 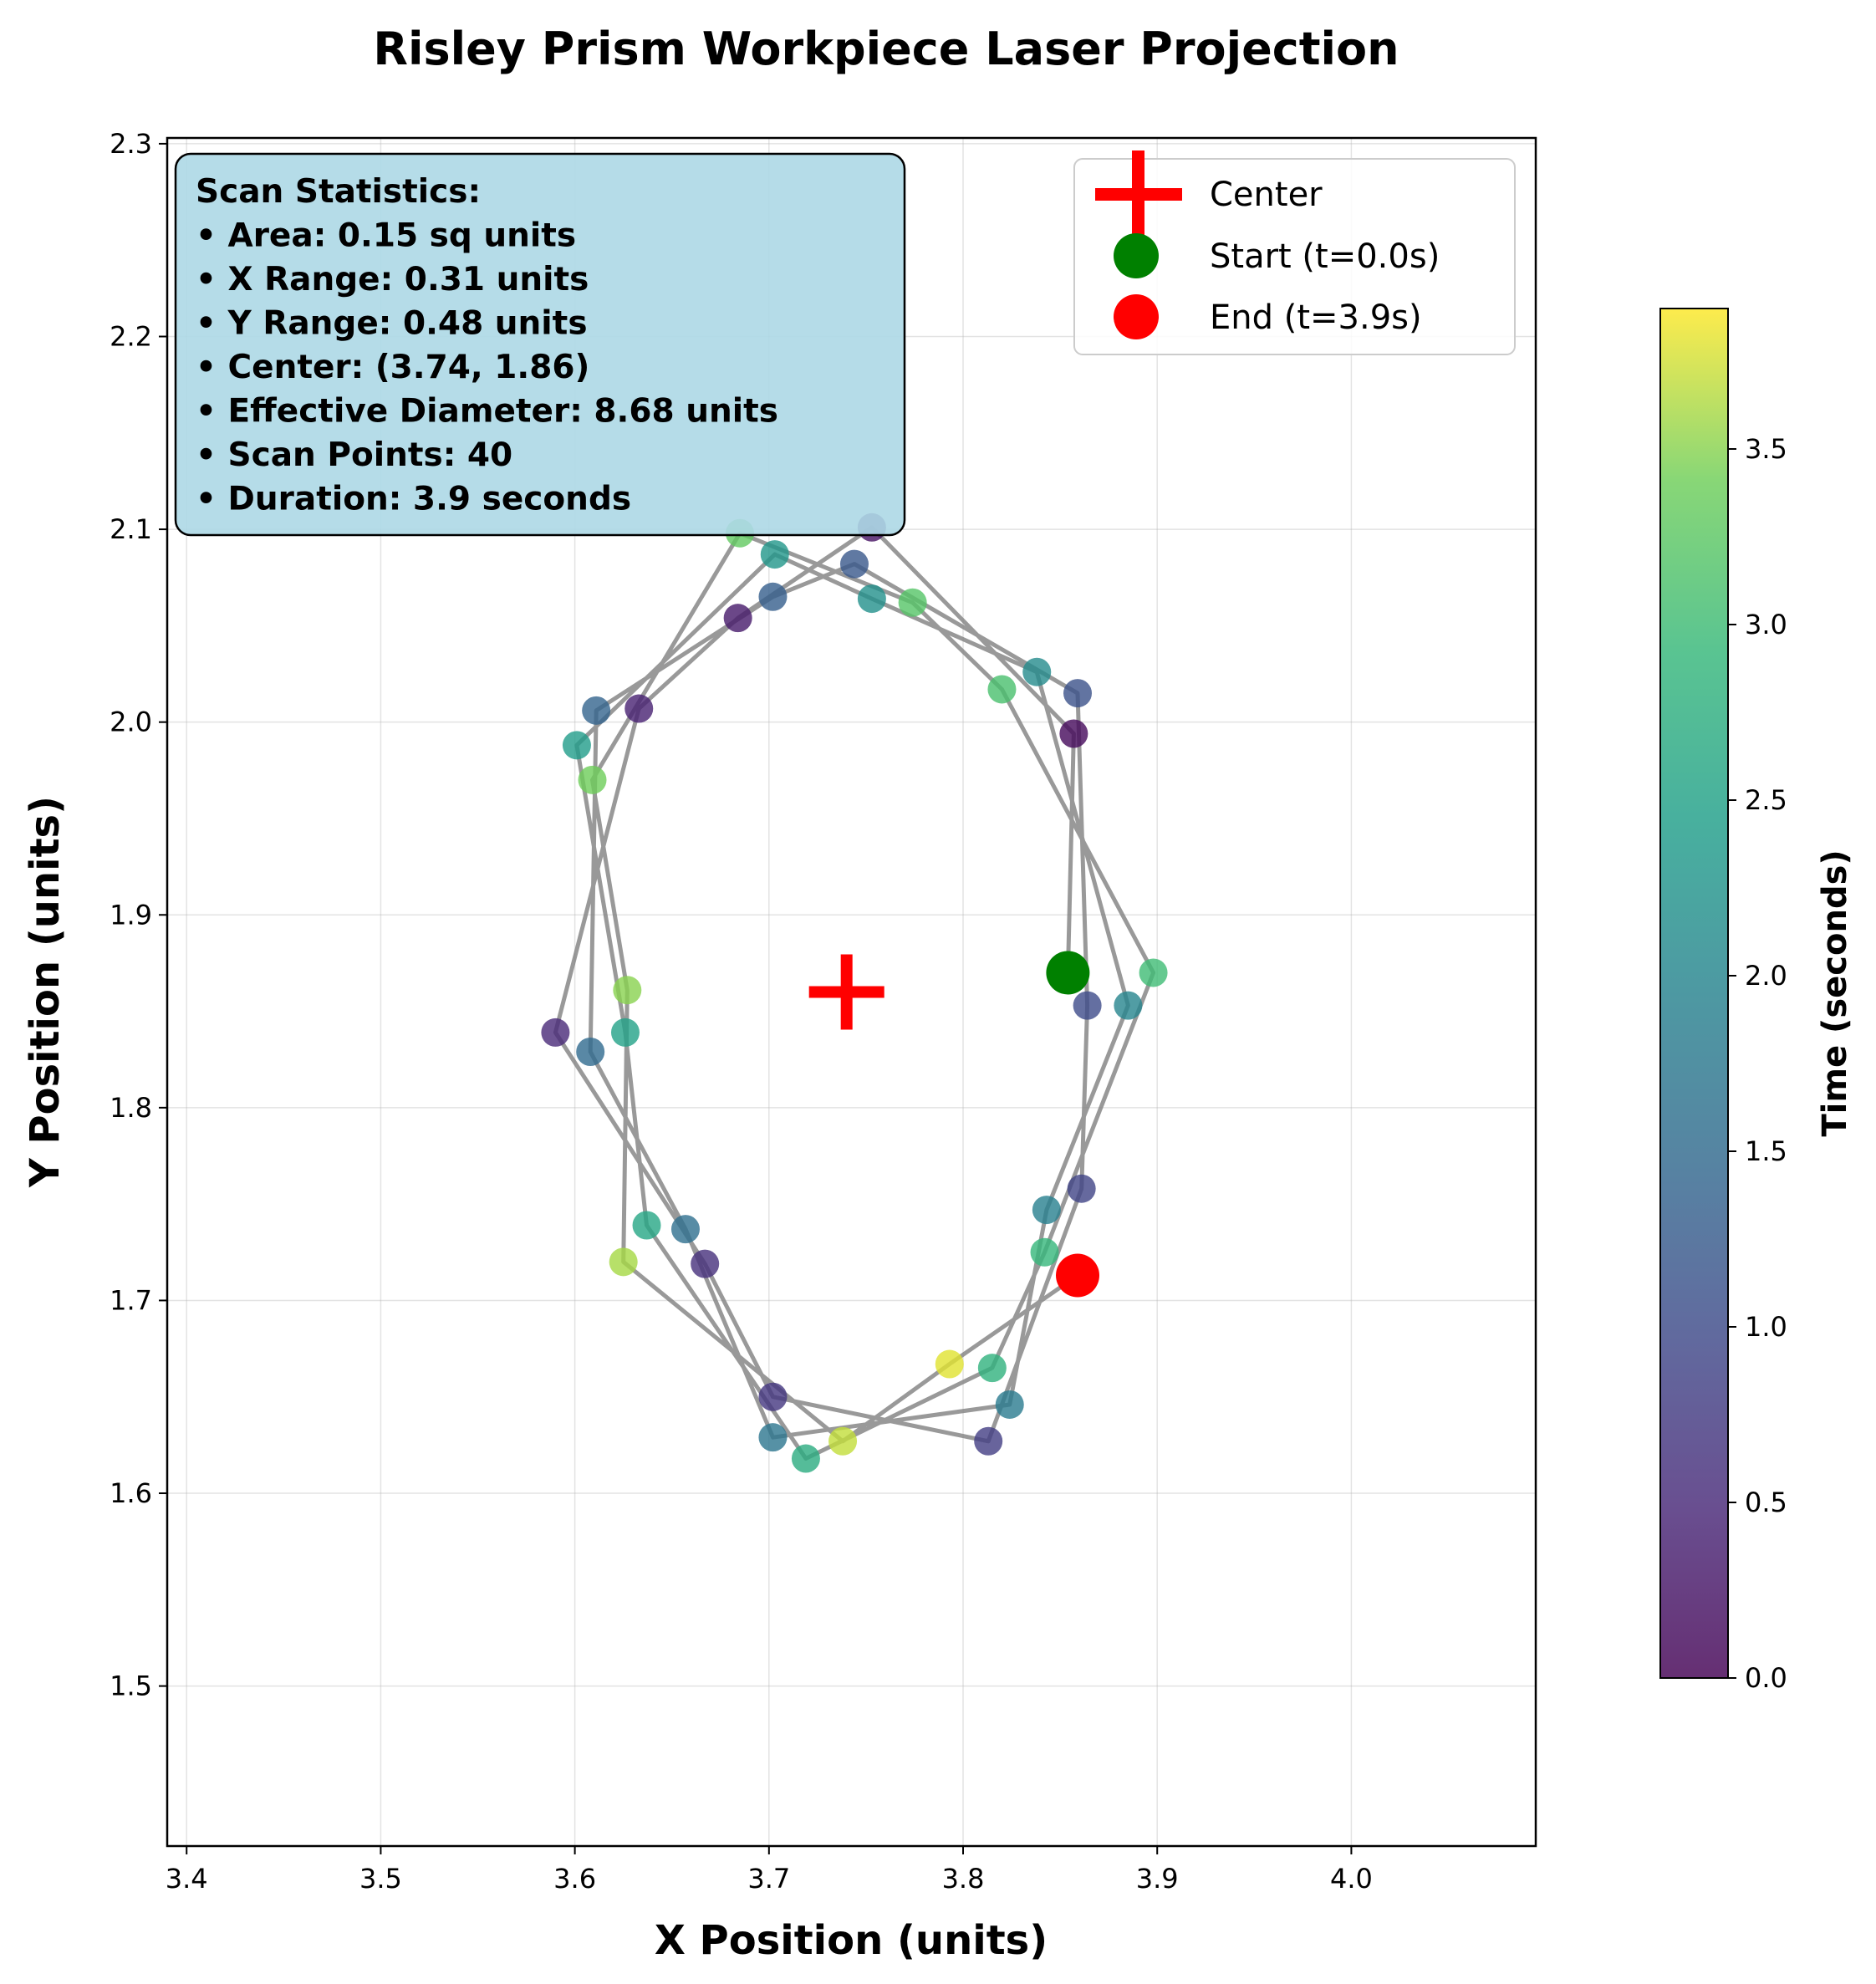 What do you see at coordinates (131, 915) in the screenshot?
I see `y-tick-label: 1.9` at bounding box center [131, 915].